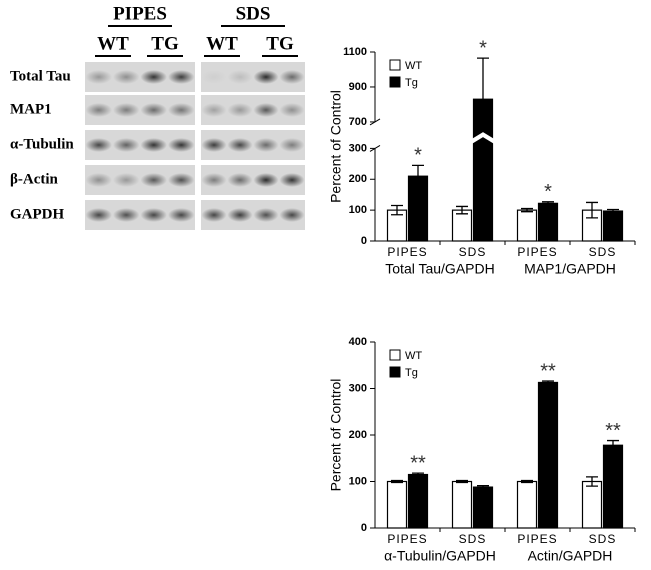 The image size is (651, 570). I want to click on group-label: Actin/GAPDH, so click(570, 556).